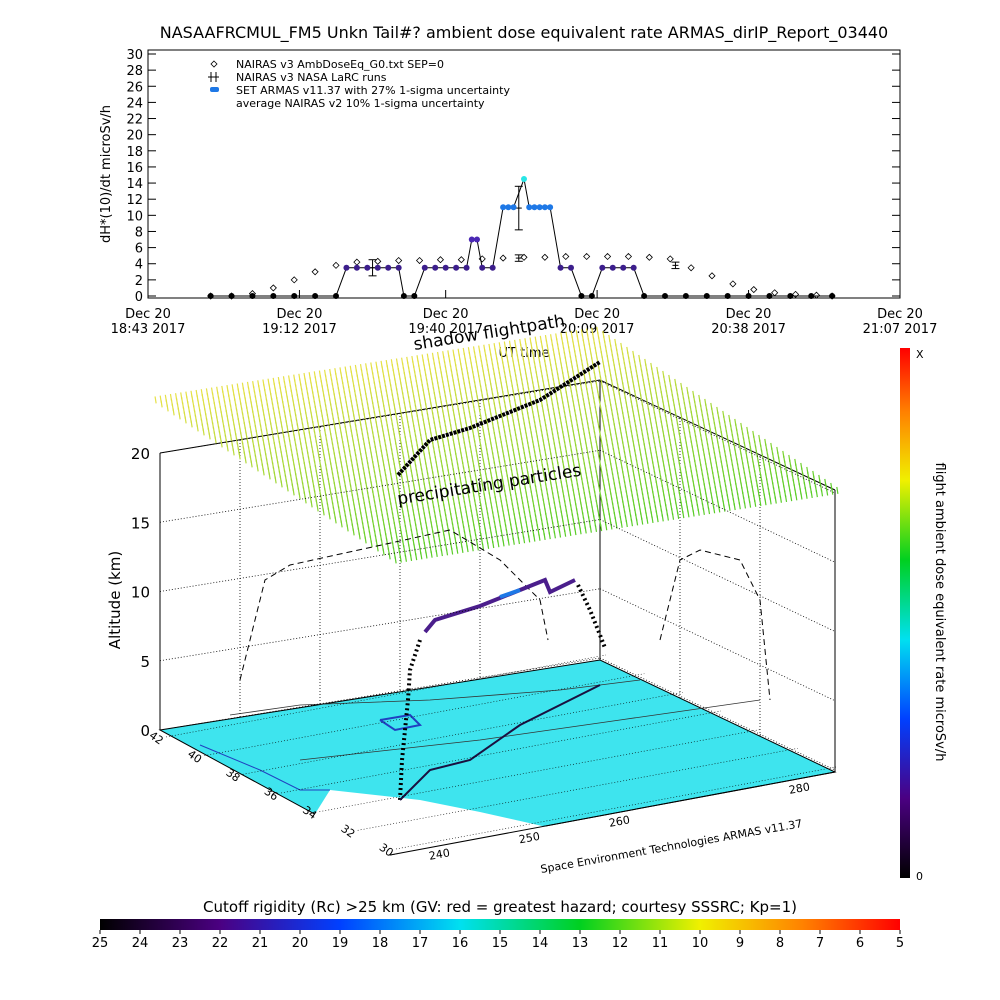 This screenshot has width=1000, height=1000. What do you see at coordinates (139, 232) in the screenshot?
I see `y-tick-label: 8` at bounding box center [139, 232].